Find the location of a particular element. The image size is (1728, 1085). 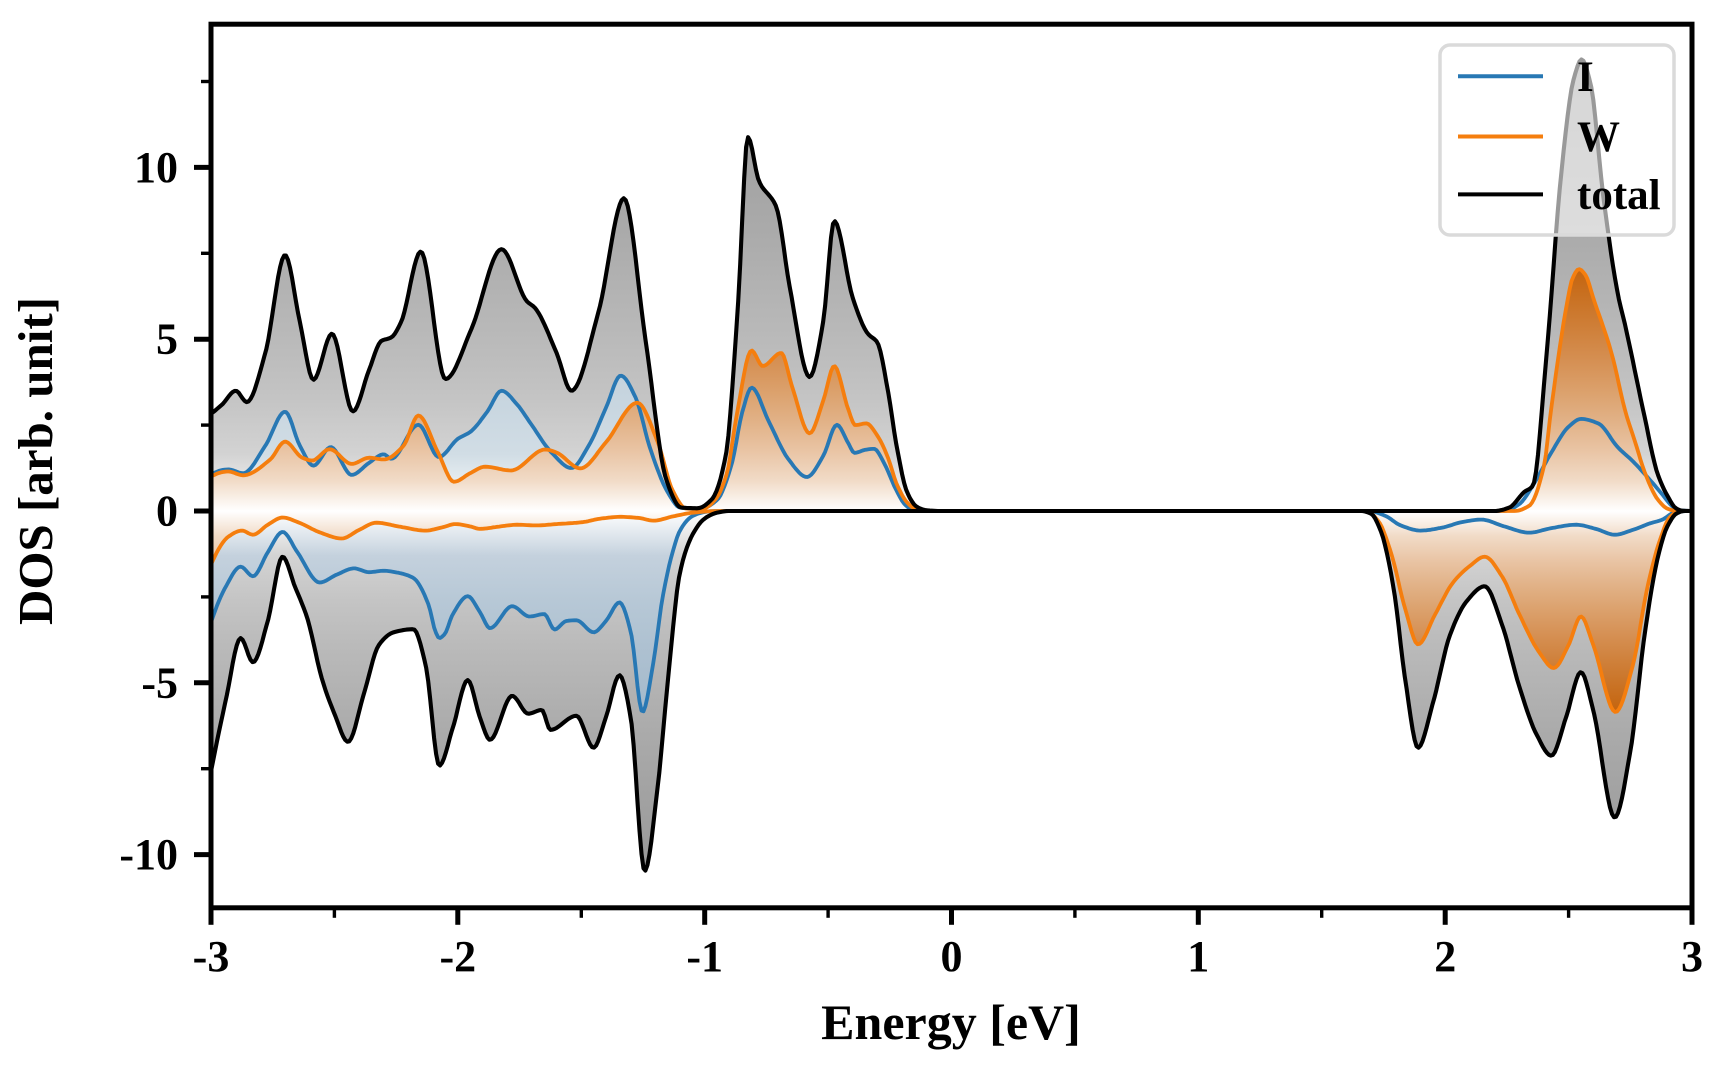

svg-text: -5 is located at coordinates (159, 682).